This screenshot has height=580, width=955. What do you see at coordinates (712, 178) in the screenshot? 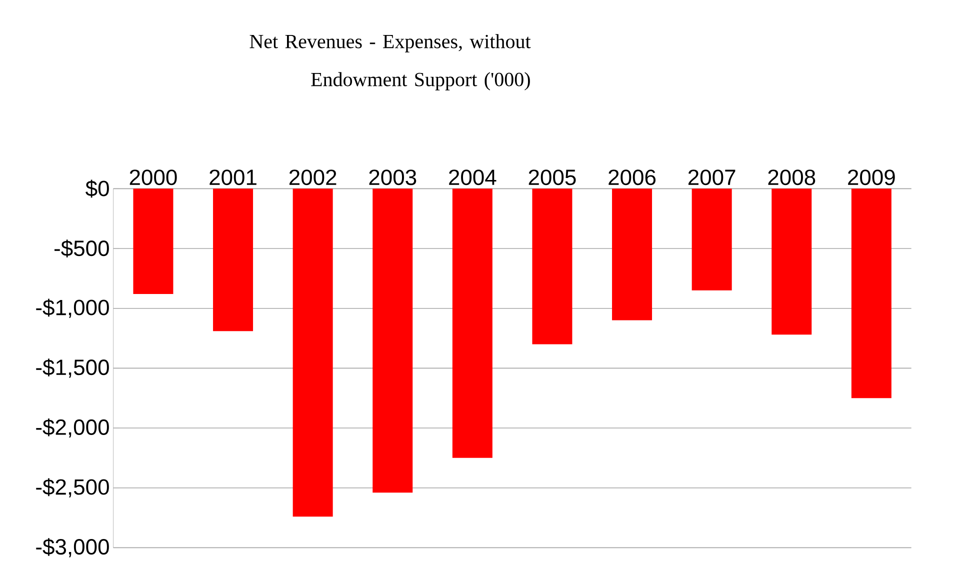
I see `x-tick-label: 2007` at bounding box center [712, 178].